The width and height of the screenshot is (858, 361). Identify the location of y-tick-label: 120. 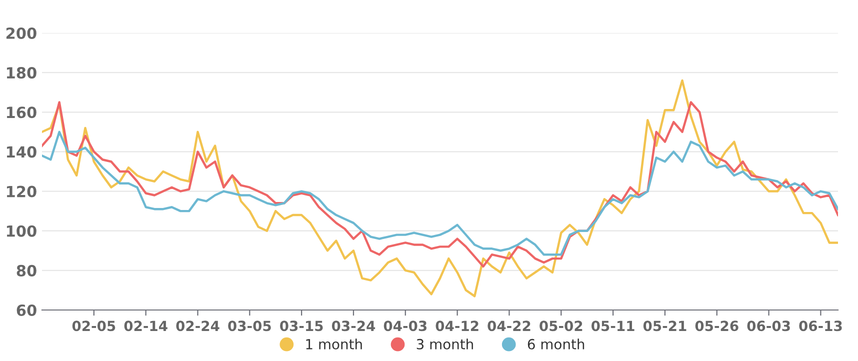
(21, 192).